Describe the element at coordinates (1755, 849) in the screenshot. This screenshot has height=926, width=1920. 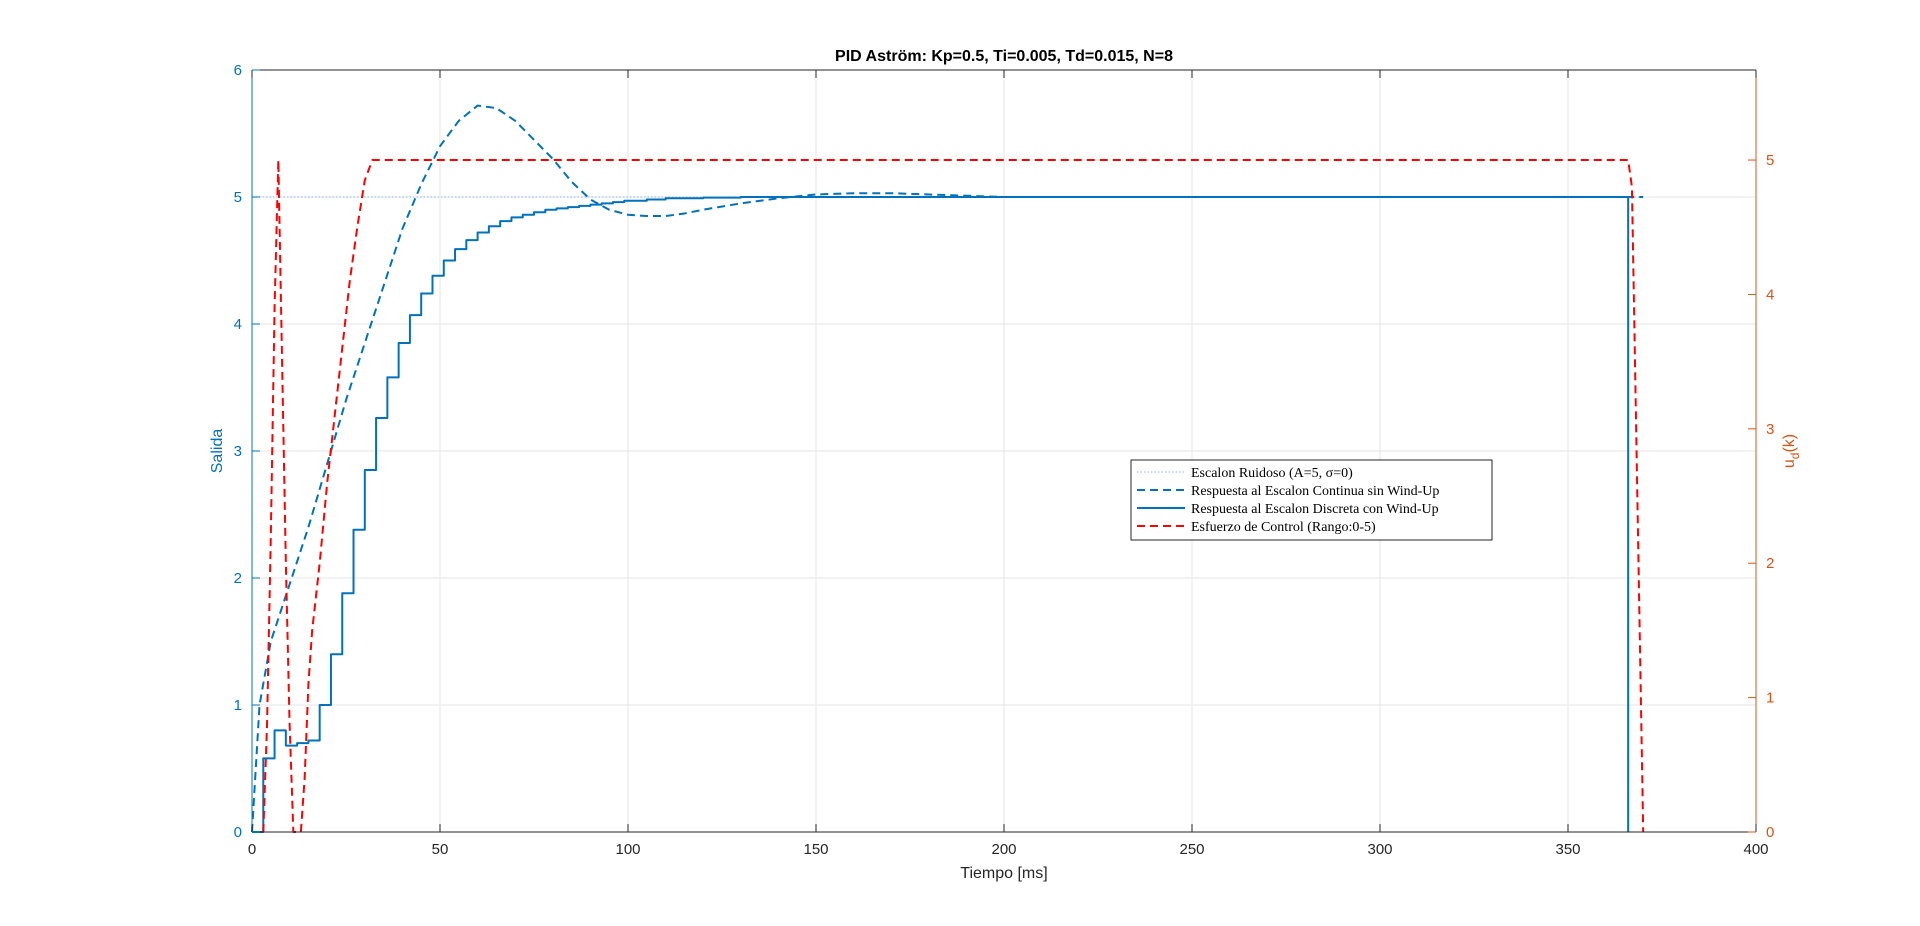
I see `x-tick-label: 400` at that location.